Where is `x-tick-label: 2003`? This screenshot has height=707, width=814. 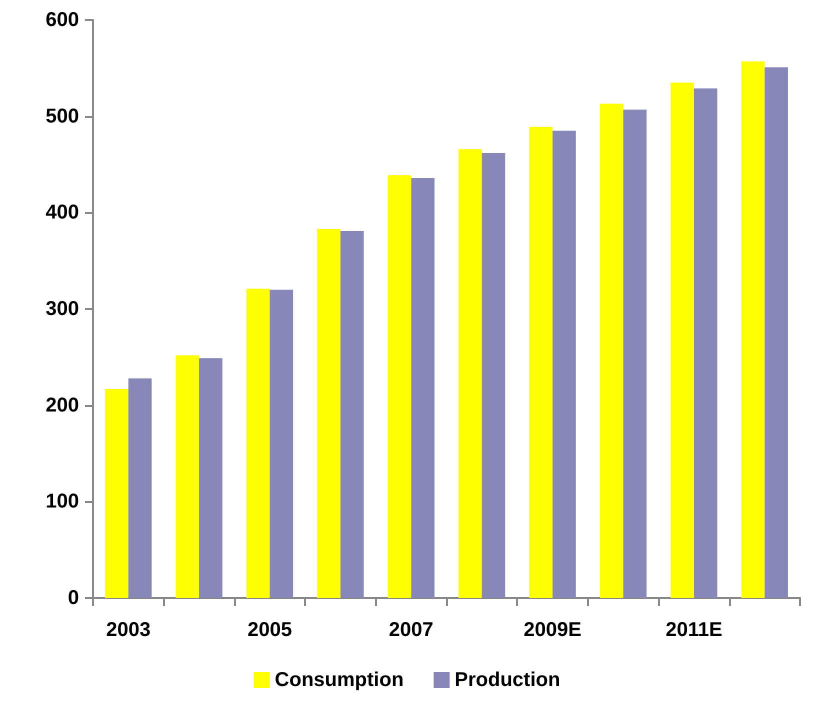 x-tick-label: 2003 is located at coordinates (128, 630).